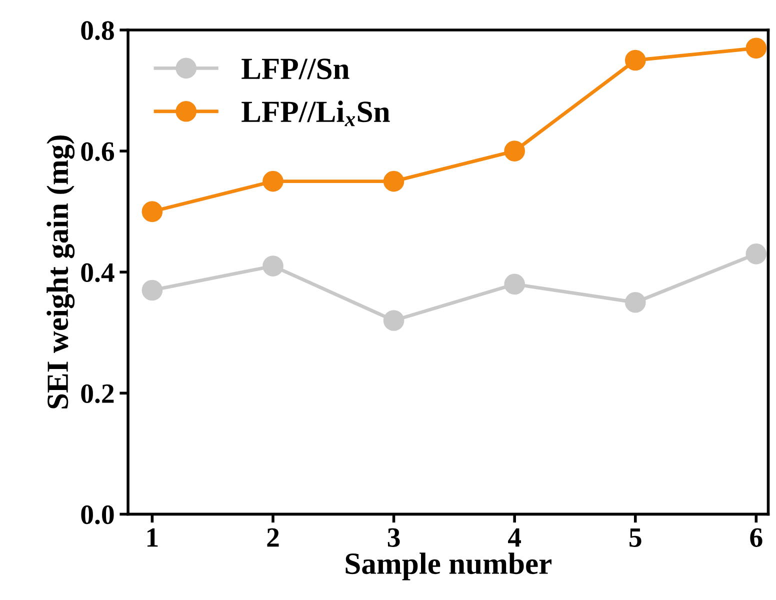 This screenshot has height=600, width=776. Describe the element at coordinates (97, 30) in the screenshot. I see `y-tick-label: 0.8` at that location.